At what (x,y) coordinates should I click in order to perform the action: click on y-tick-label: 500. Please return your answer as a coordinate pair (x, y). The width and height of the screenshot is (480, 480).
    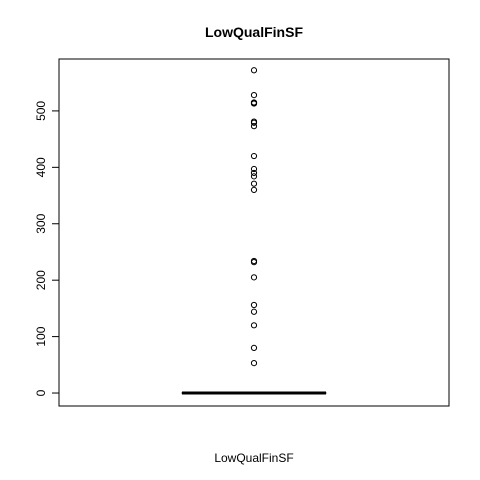
    Looking at the image, I should click on (41, 111).